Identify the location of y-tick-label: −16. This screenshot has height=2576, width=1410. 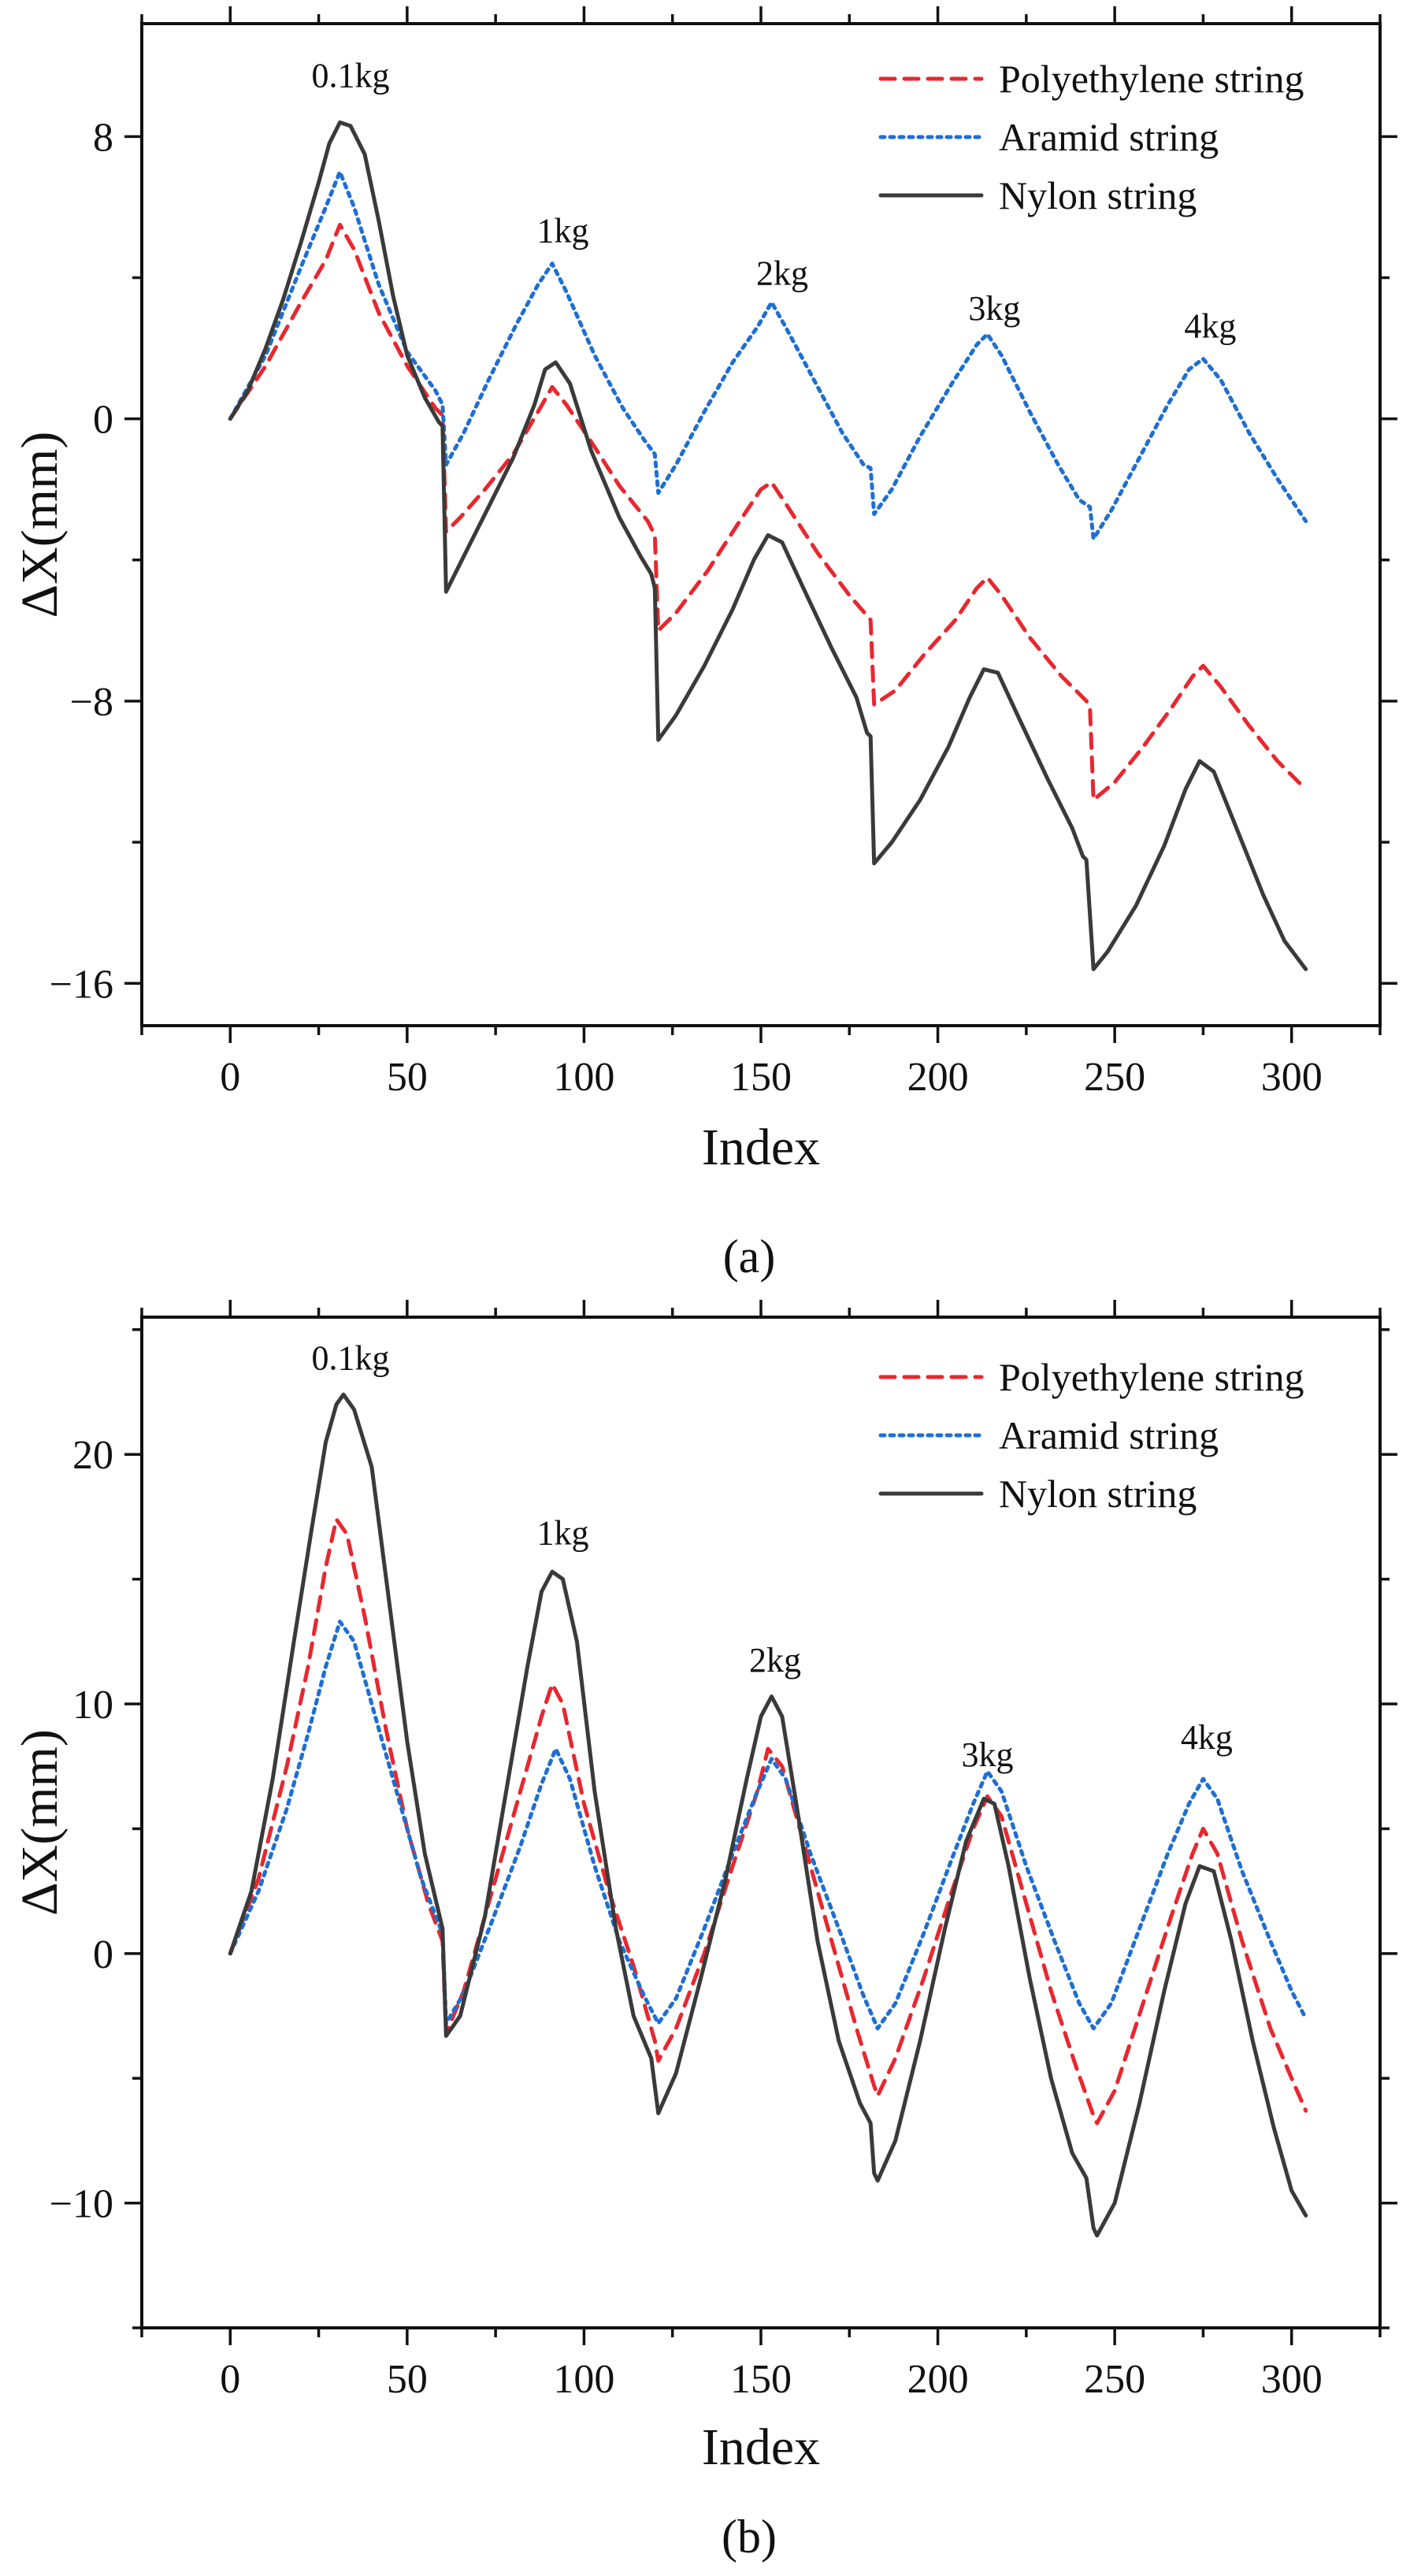
(81, 984).